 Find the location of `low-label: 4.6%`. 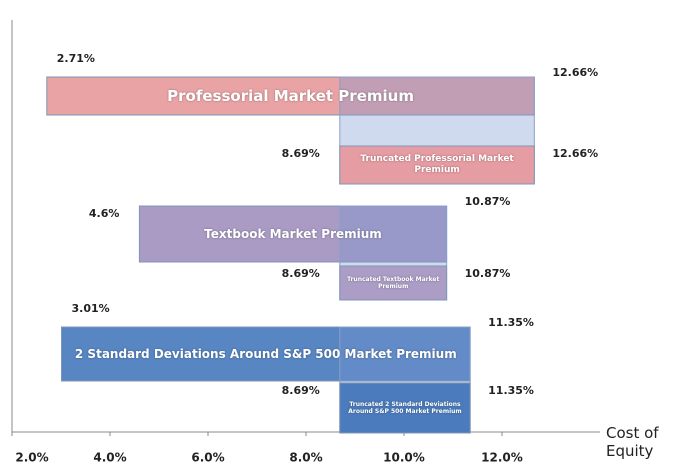

low-label: 4.6% is located at coordinates (104, 213).